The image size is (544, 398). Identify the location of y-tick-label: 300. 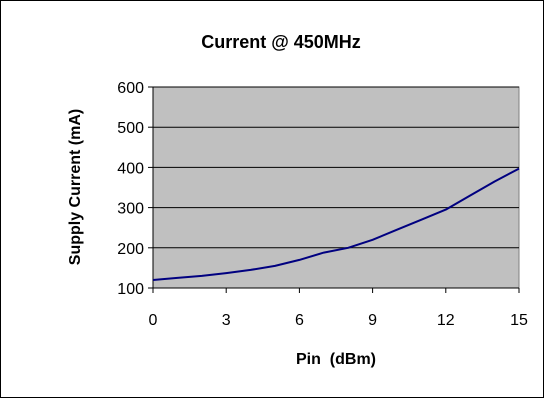
(130, 209).